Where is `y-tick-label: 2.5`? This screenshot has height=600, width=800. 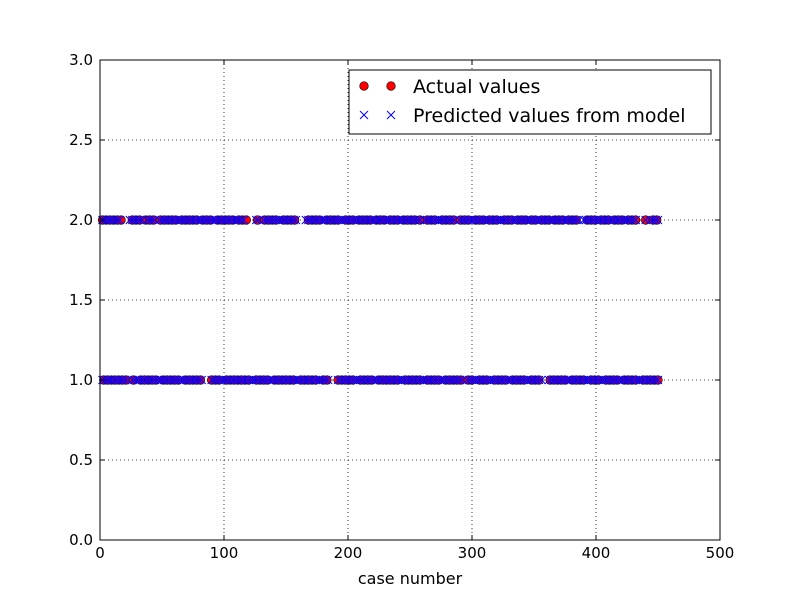
y-tick-label: 2.5 is located at coordinates (81, 140).